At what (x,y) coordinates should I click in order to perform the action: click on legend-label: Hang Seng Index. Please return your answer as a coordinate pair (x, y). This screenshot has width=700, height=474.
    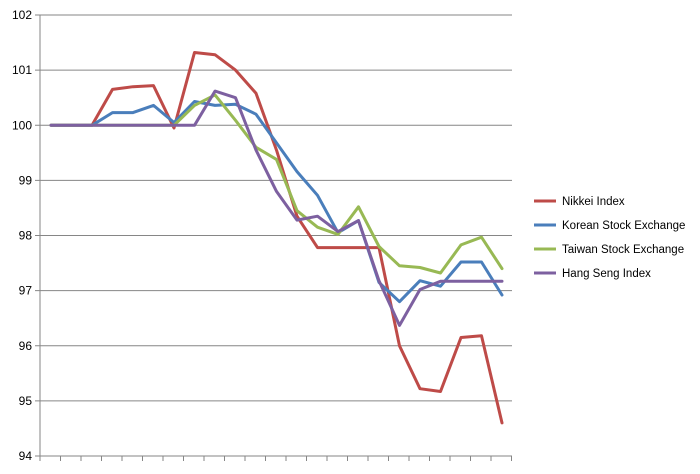
    Looking at the image, I should click on (606, 274).